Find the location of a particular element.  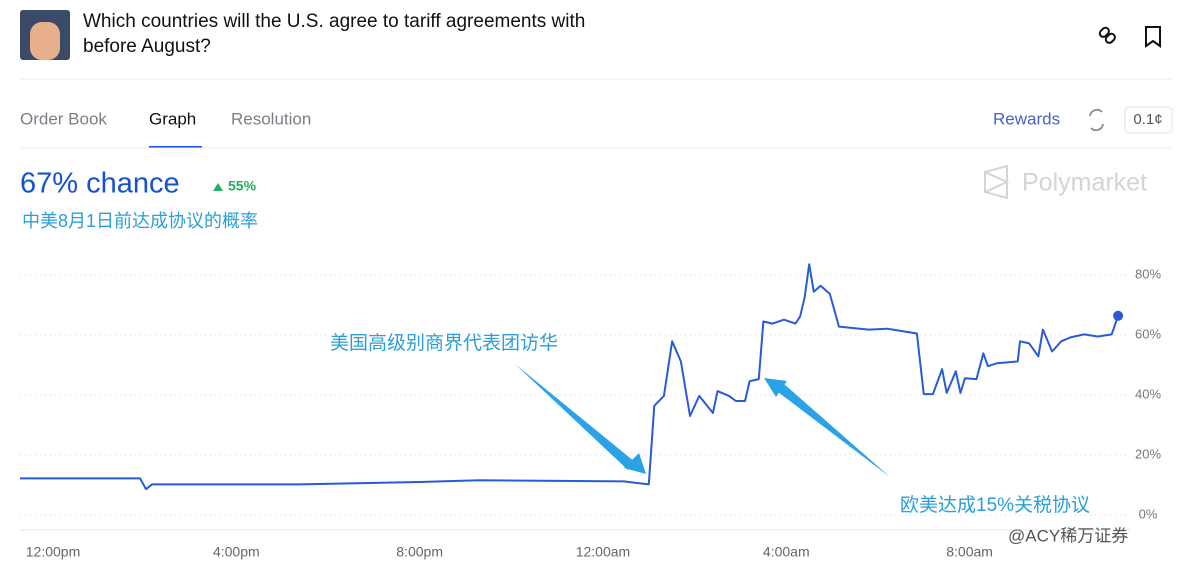

brand-watermark: Polymarket is located at coordinates (1084, 183).